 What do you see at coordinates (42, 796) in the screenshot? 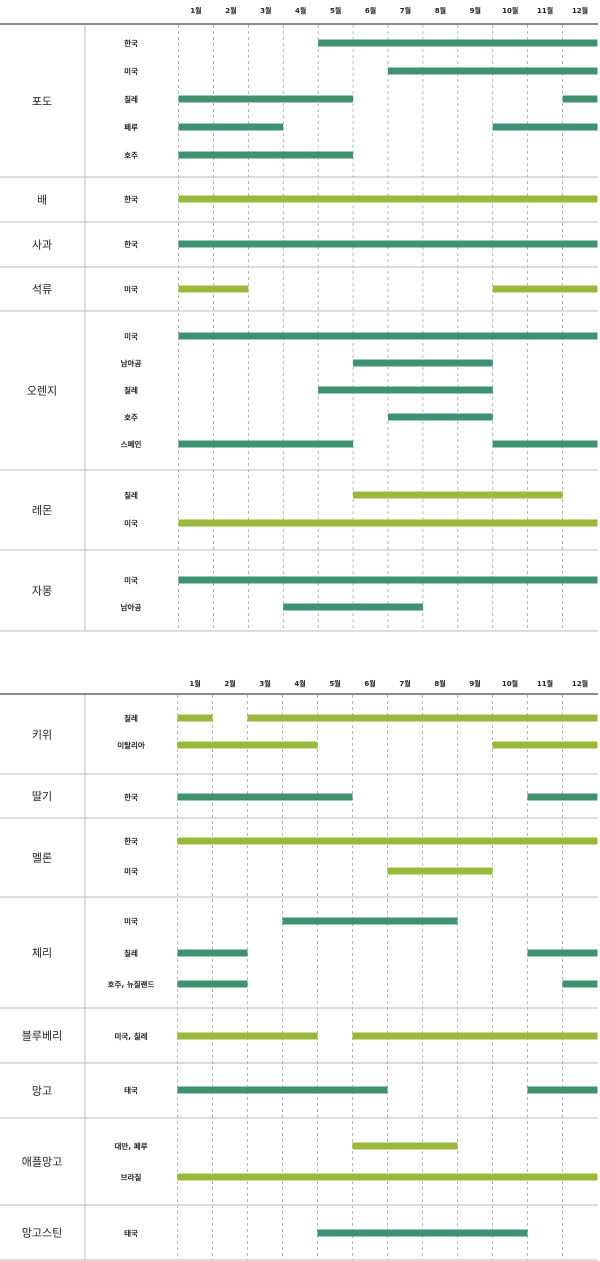
I see `fruit-label: 딸기` at bounding box center [42, 796].